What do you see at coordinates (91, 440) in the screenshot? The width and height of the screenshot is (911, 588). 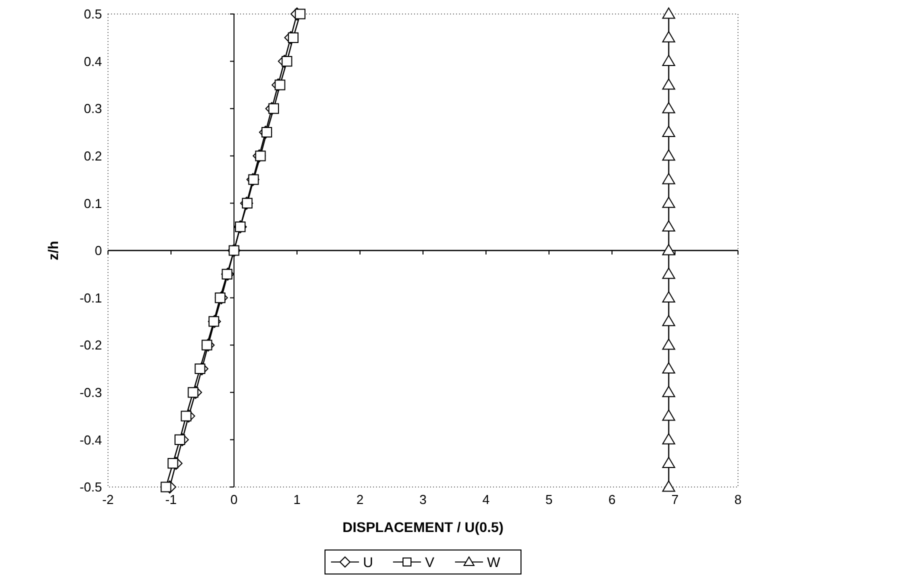 I see `y-tick-label: -0.4` at bounding box center [91, 440].